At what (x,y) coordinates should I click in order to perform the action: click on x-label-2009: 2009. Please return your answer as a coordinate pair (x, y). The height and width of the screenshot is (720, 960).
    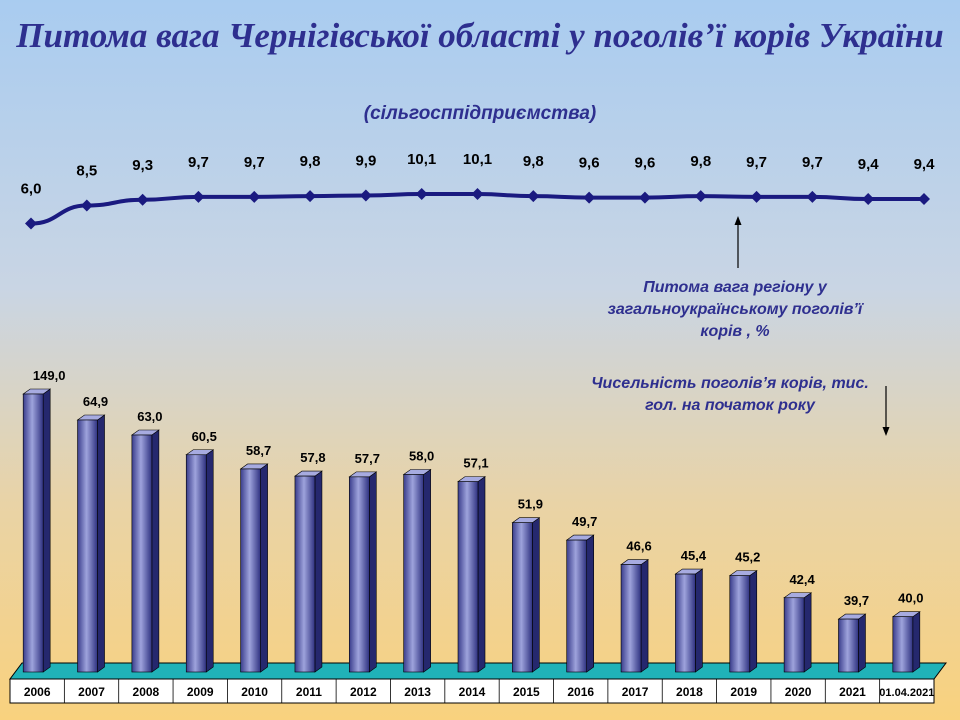
    Looking at the image, I should click on (200, 692).